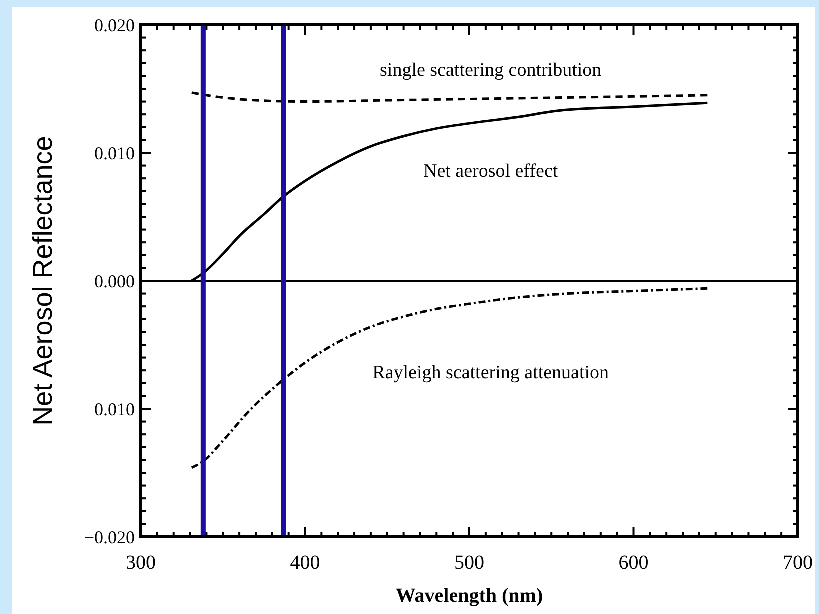  I want to click on x-tick-label: 300, so click(141, 563).